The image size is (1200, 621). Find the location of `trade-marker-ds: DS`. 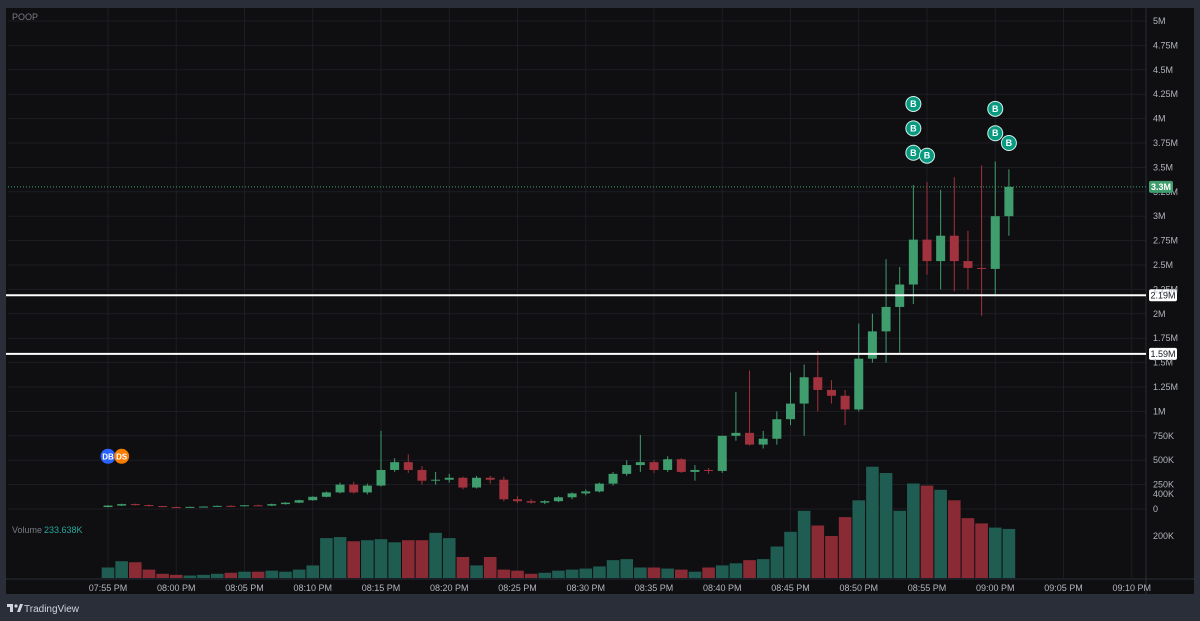

trade-marker-ds: DS is located at coordinates (122, 456).